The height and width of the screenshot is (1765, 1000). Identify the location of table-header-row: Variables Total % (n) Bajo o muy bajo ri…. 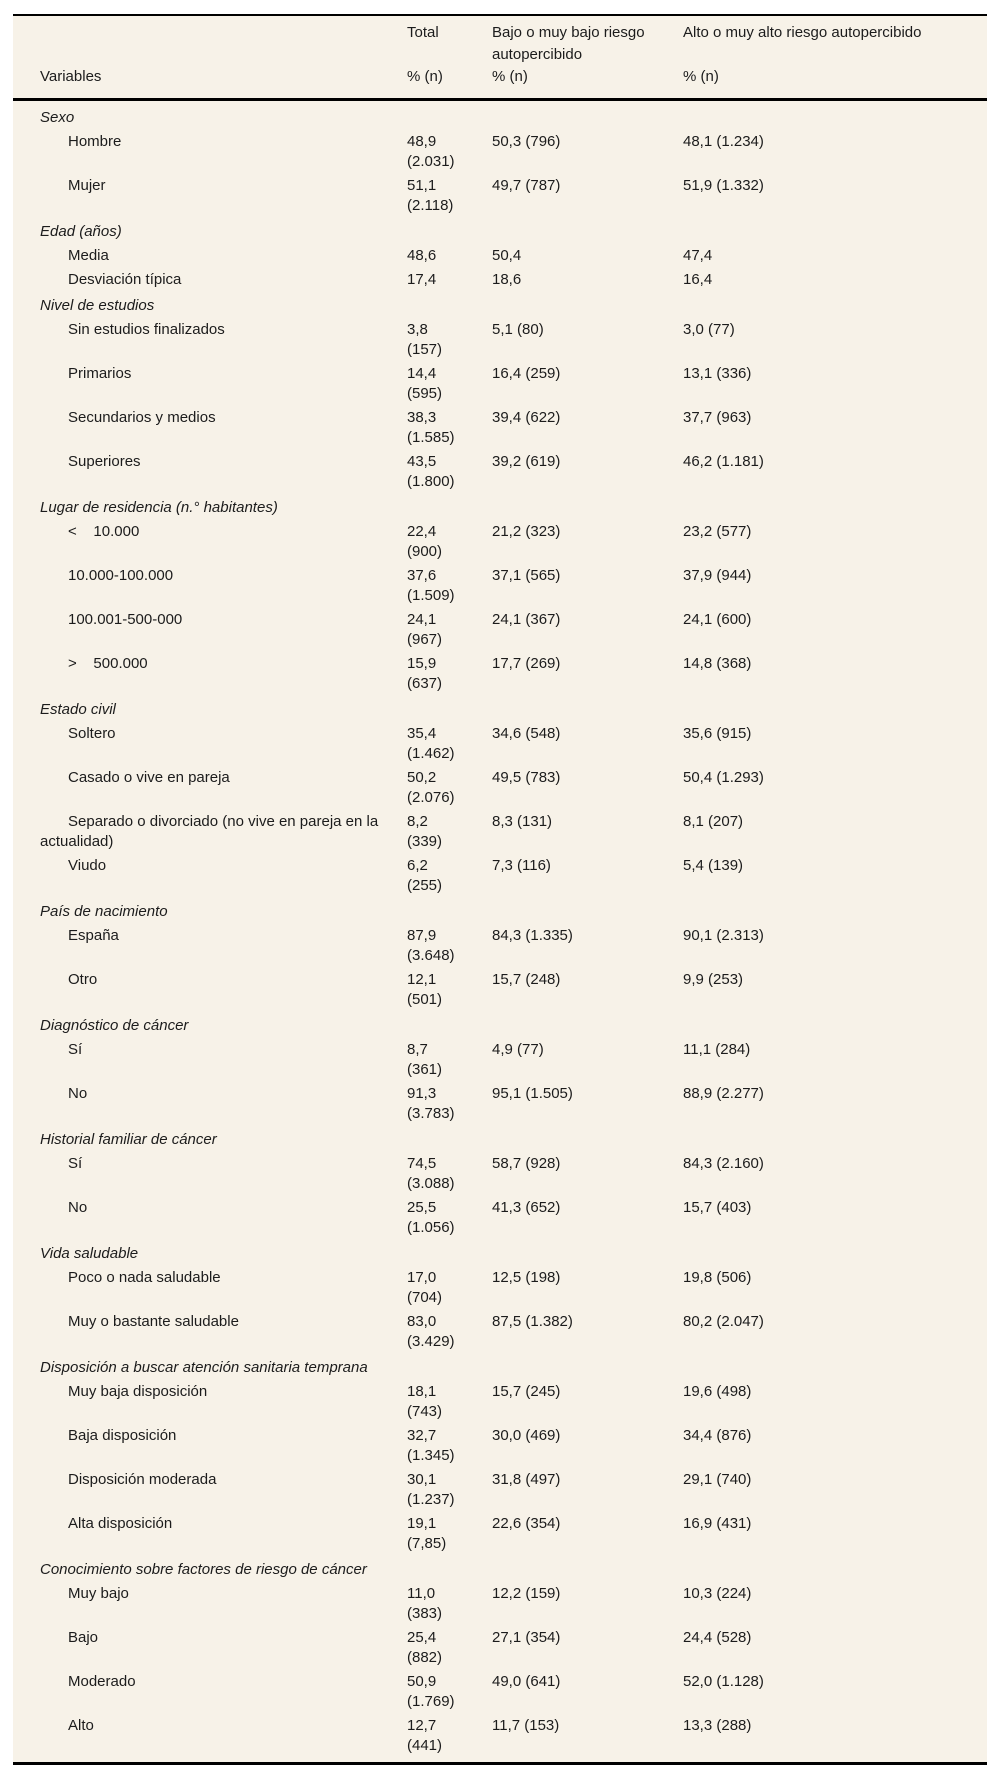
(500, 55).